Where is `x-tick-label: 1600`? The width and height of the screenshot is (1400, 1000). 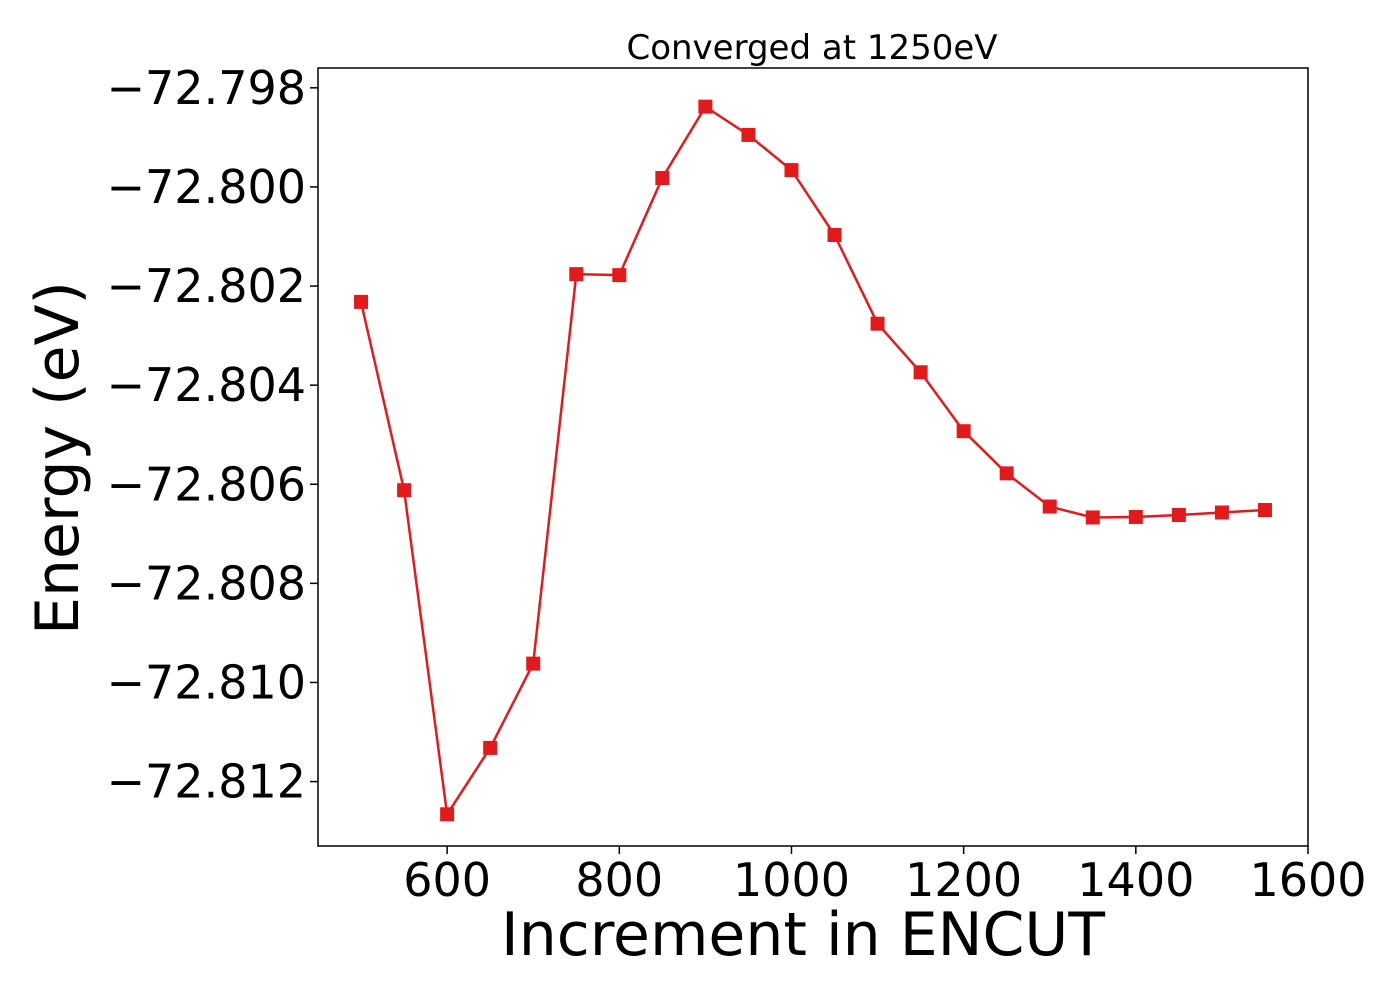
x-tick-label: 1600 is located at coordinates (1307, 880).